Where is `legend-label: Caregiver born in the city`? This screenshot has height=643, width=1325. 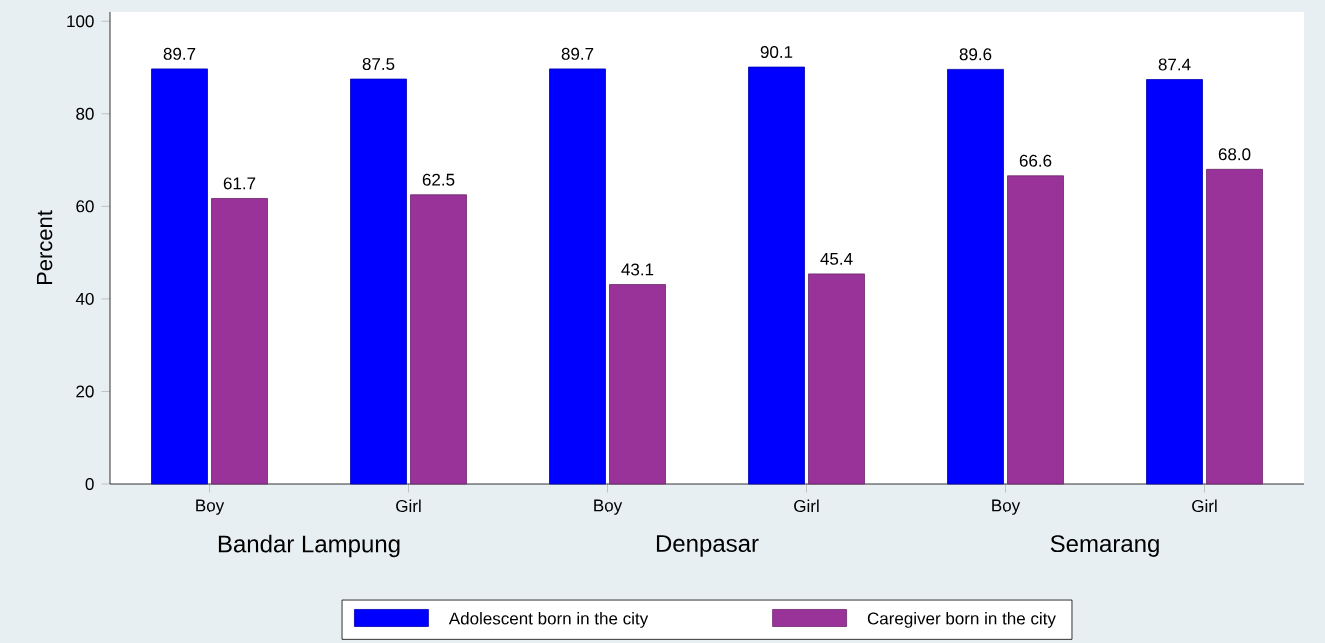 legend-label: Caregiver born in the city is located at coordinates (961, 620).